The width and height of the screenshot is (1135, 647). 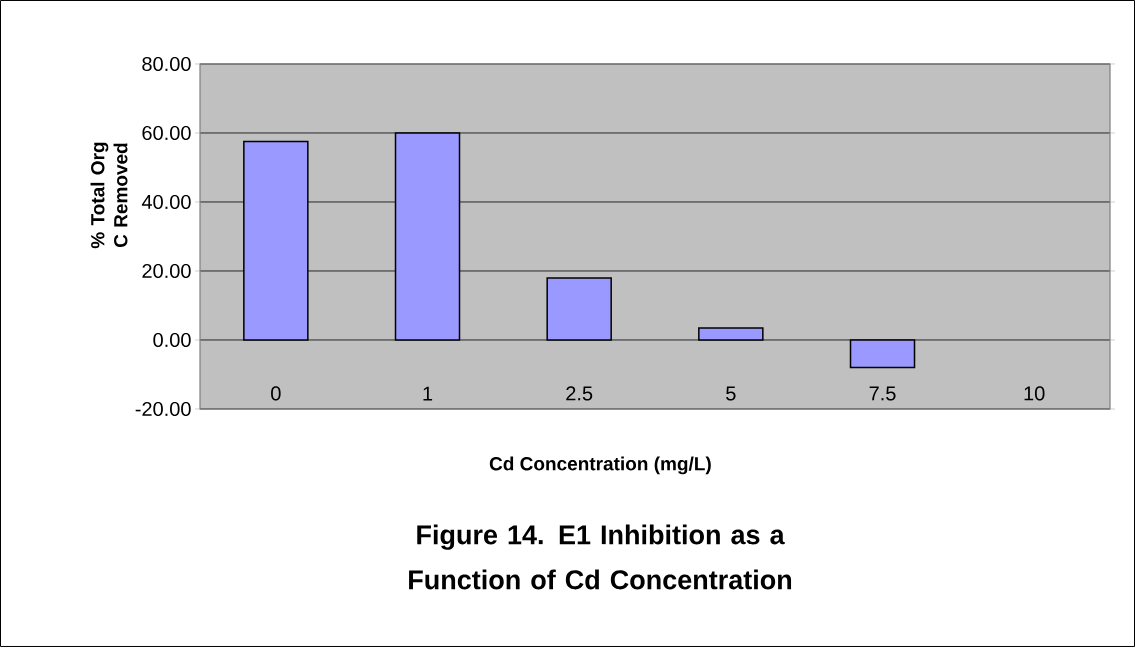 What do you see at coordinates (428, 393) in the screenshot?
I see `x-tick-label: 1` at bounding box center [428, 393].